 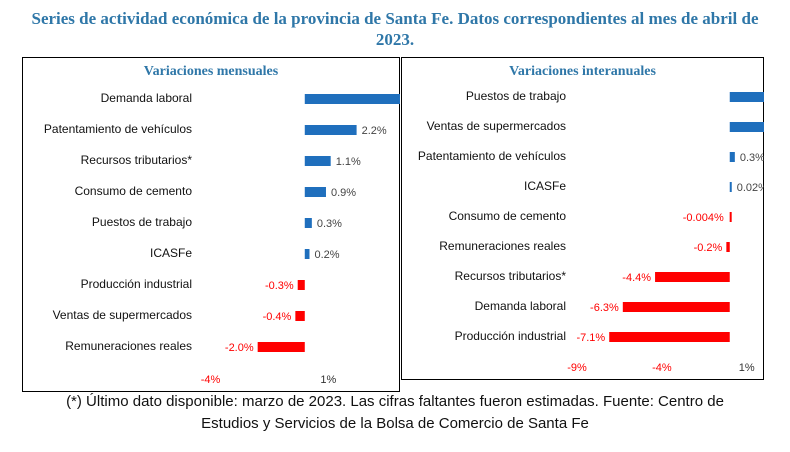 What do you see at coordinates (636, 278) in the screenshot?
I see `value-label: -4.4%` at bounding box center [636, 278].